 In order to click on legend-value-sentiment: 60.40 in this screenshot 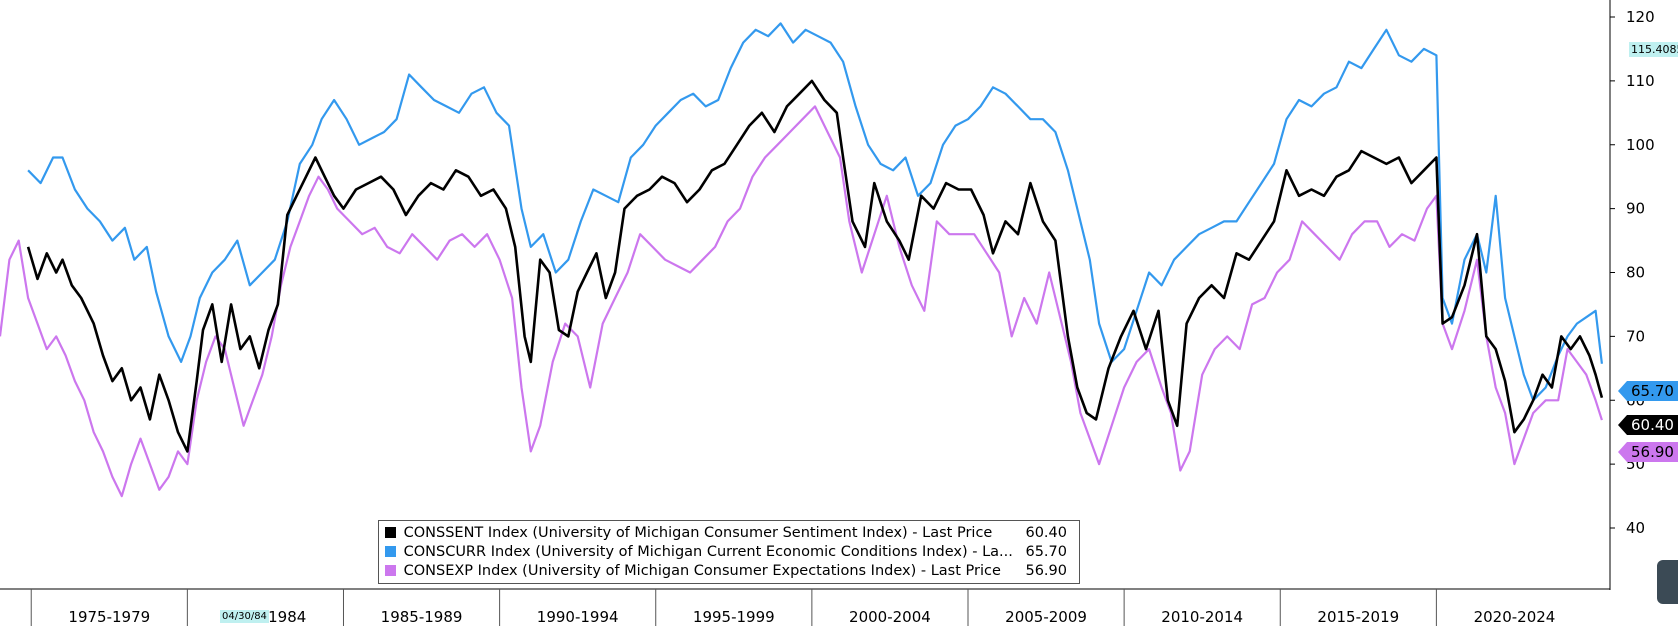, I will do `click(1046, 533)`.